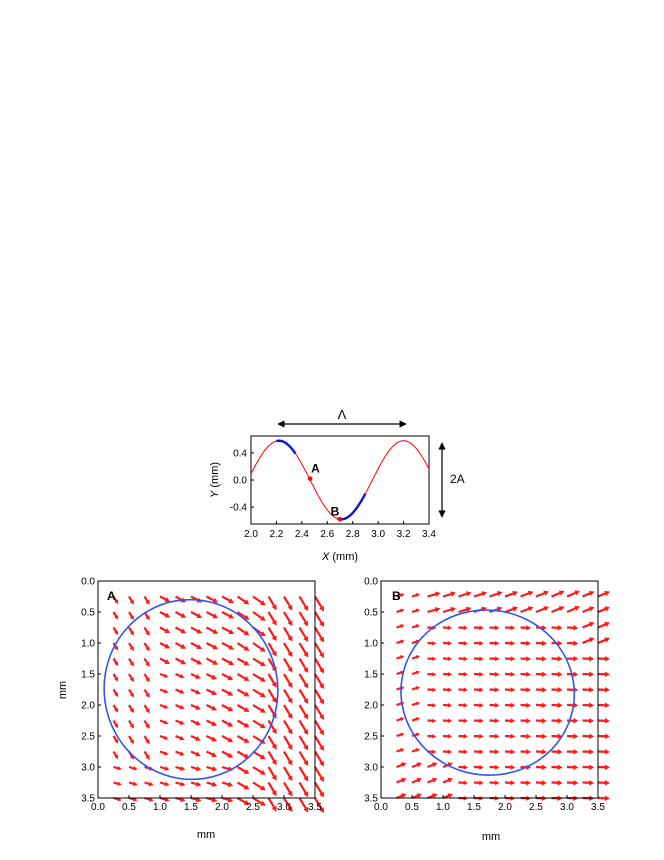 The image size is (664, 860). Describe the element at coordinates (88, 768) in the screenshot. I see `panel-a-y-tick-label: 3.0` at that location.